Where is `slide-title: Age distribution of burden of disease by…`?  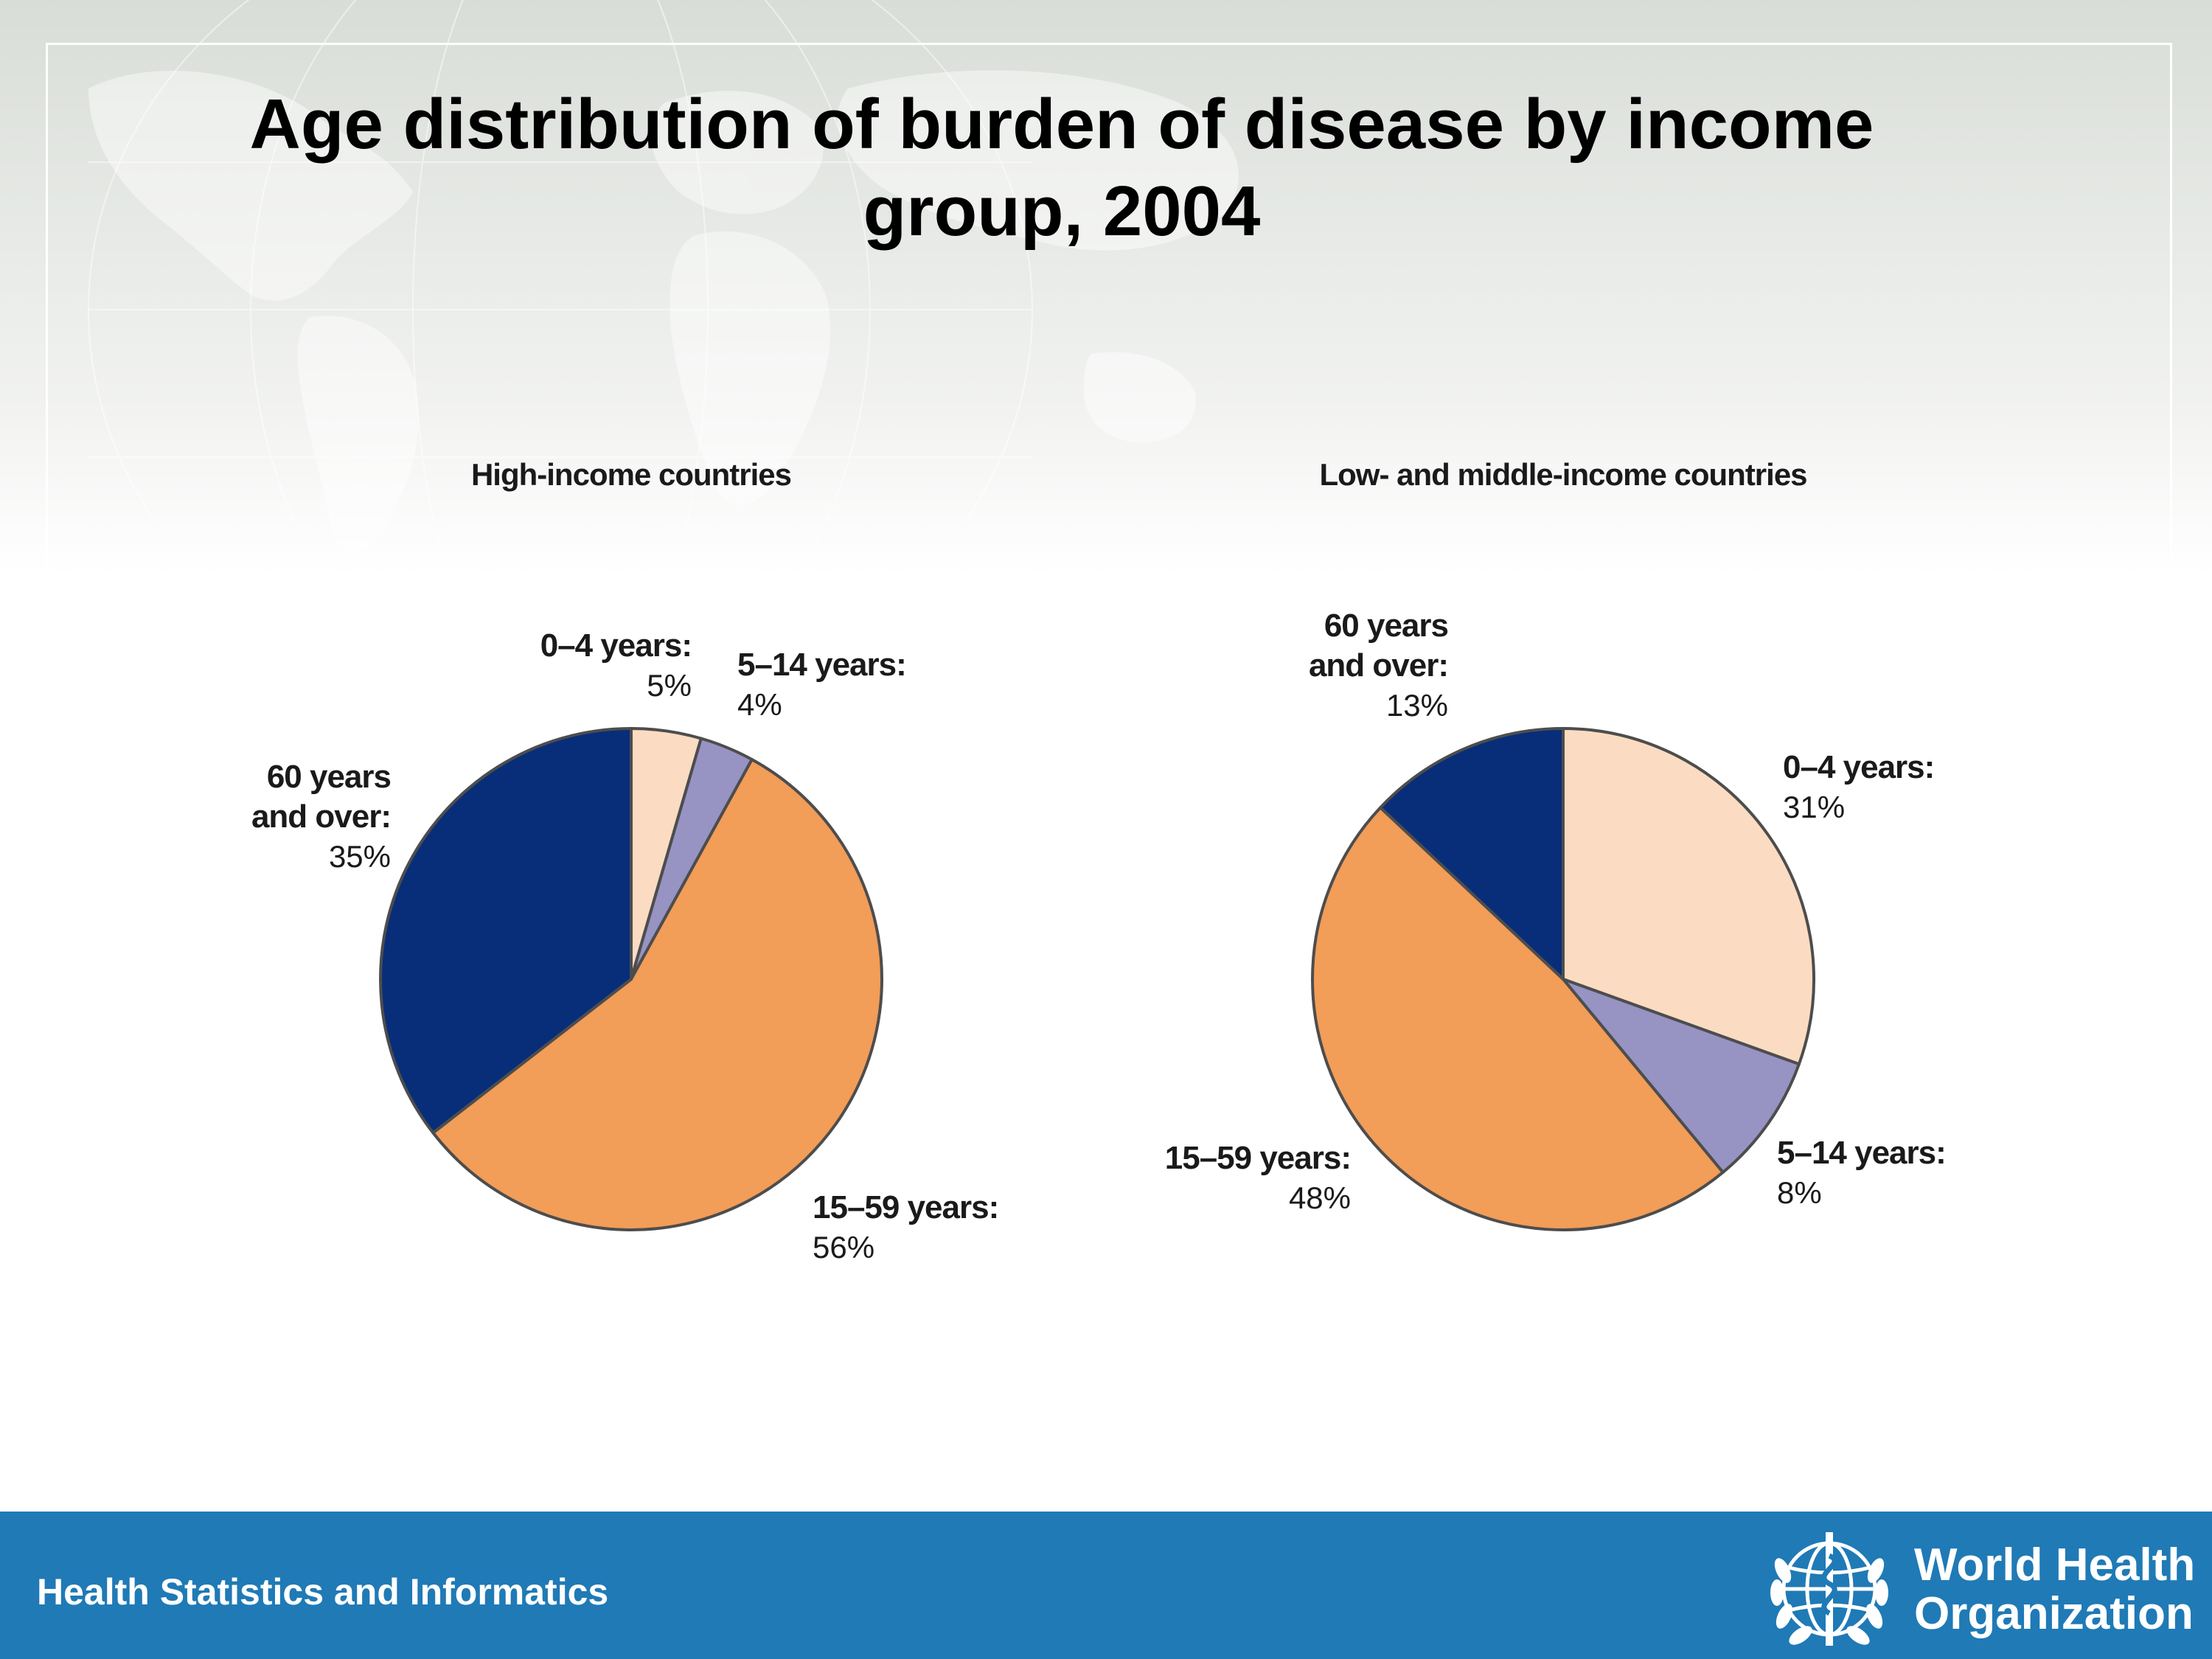 slide-title: Age distribution of burden of disease by… is located at coordinates (1061, 168).